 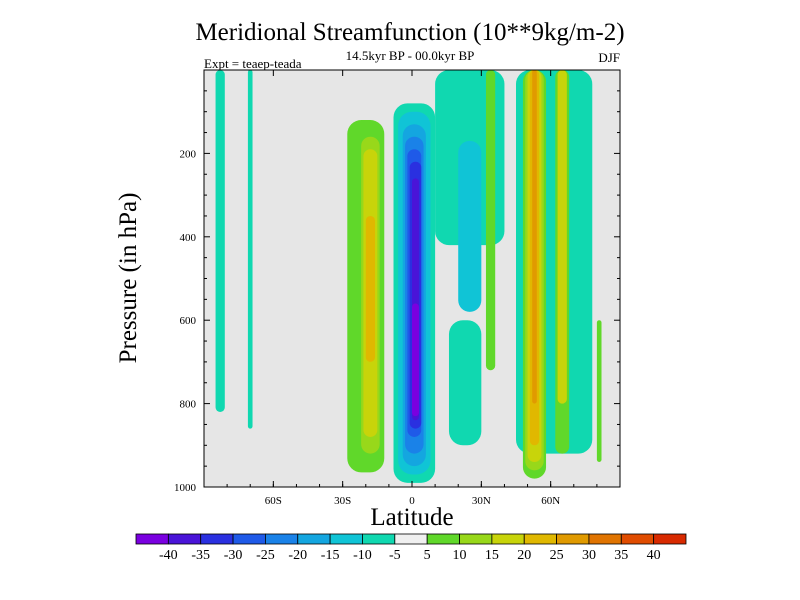 What do you see at coordinates (342, 501) in the screenshot?
I see `x-tick-label: 30S` at bounding box center [342, 501].